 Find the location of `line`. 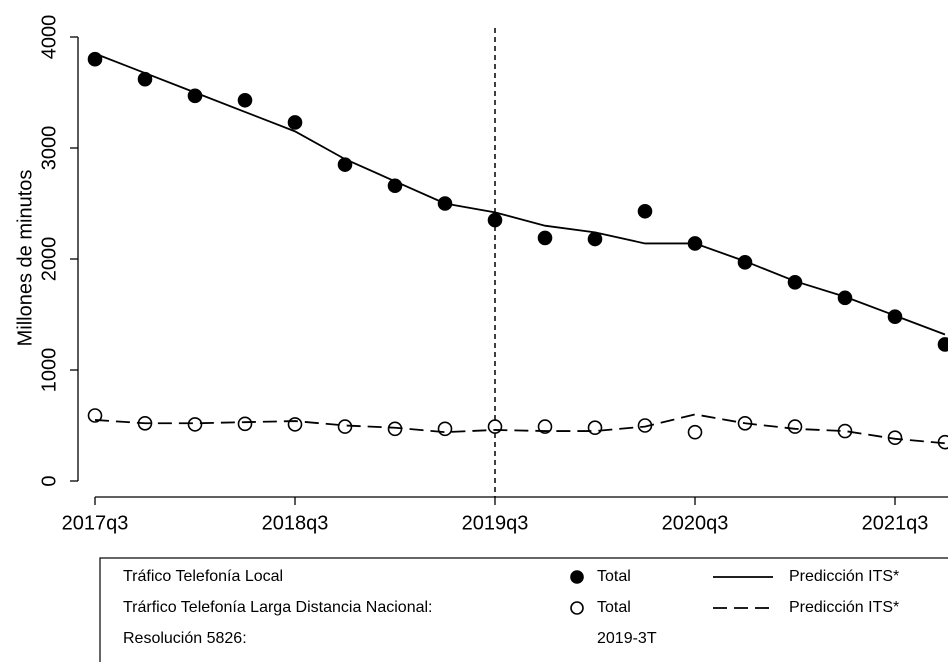

line is located at coordinates (520, 429).